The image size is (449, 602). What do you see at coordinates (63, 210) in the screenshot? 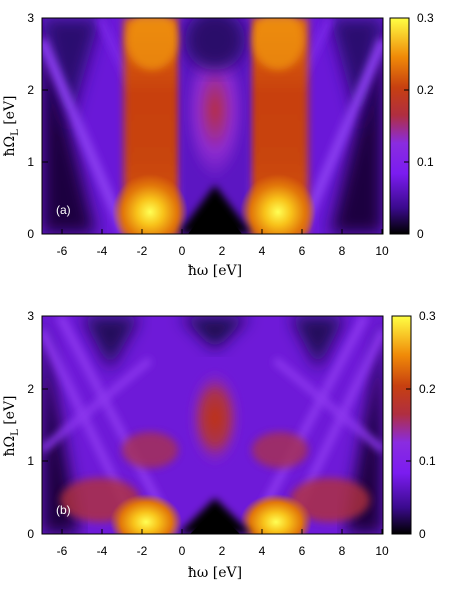
I see `panel-label-a: (a)` at bounding box center [63, 210].